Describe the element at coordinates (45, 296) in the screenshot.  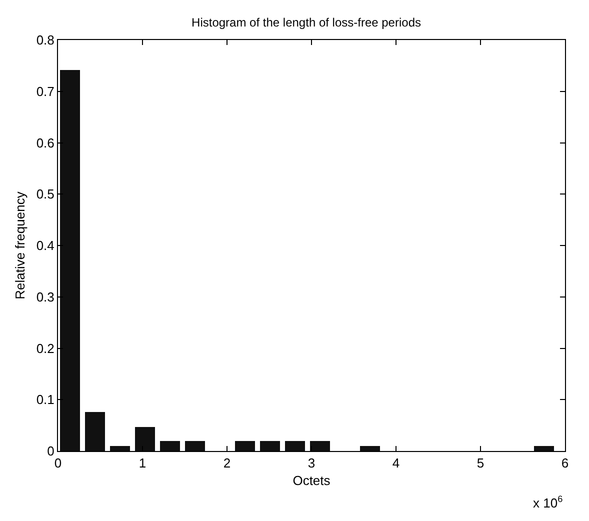
I see `y-tick-label: 0.3` at that location.